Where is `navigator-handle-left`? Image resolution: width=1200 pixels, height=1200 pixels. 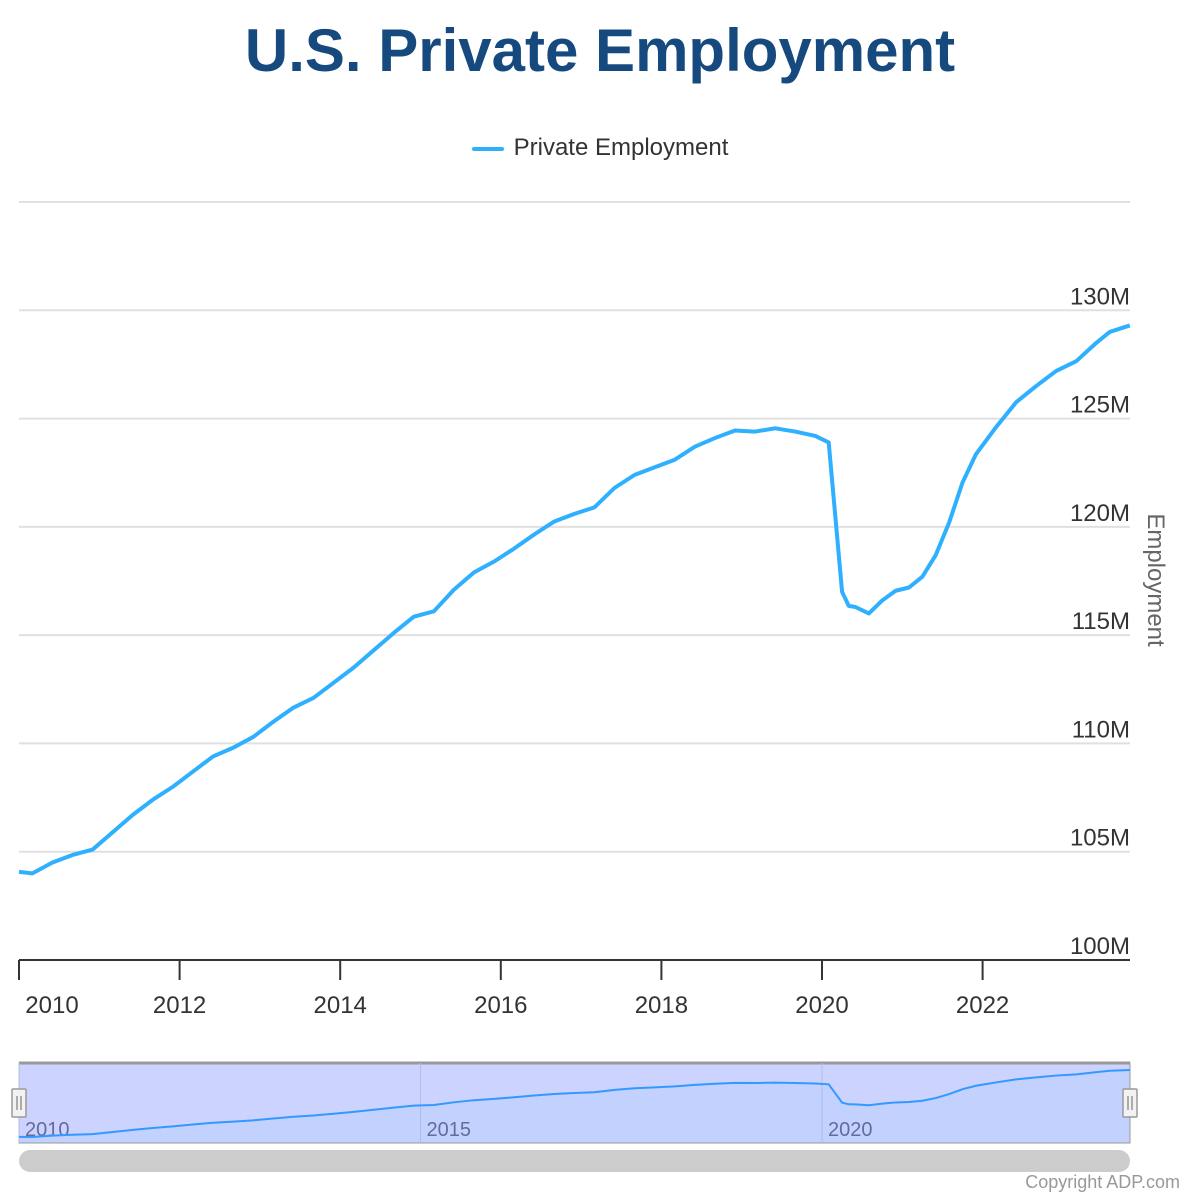
navigator-handle-left is located at coordinates (19, 1103).